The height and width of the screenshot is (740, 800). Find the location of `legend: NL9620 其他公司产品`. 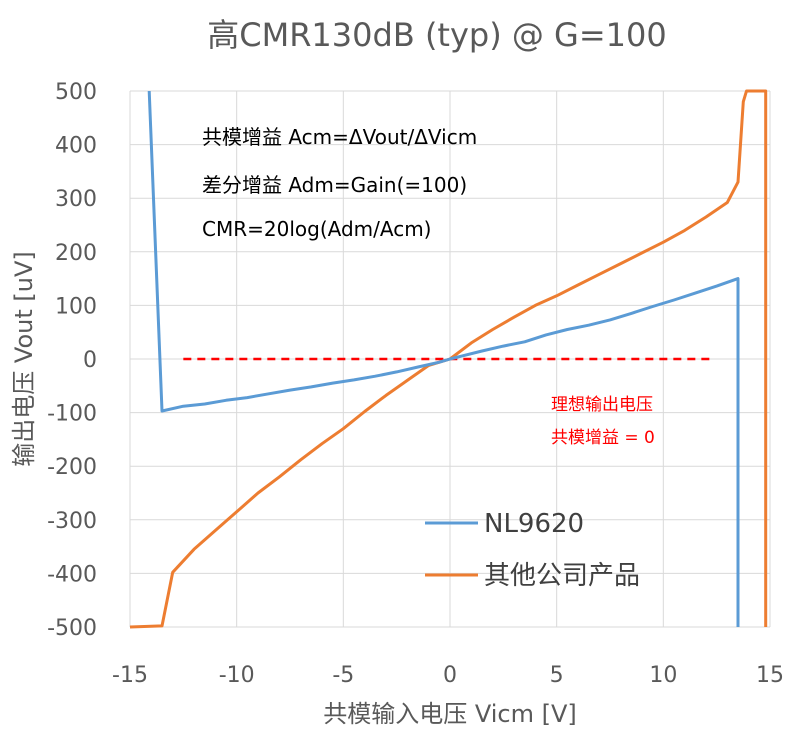

legend: NL9620 其他公司产品 is located at coordinates (532, 550).